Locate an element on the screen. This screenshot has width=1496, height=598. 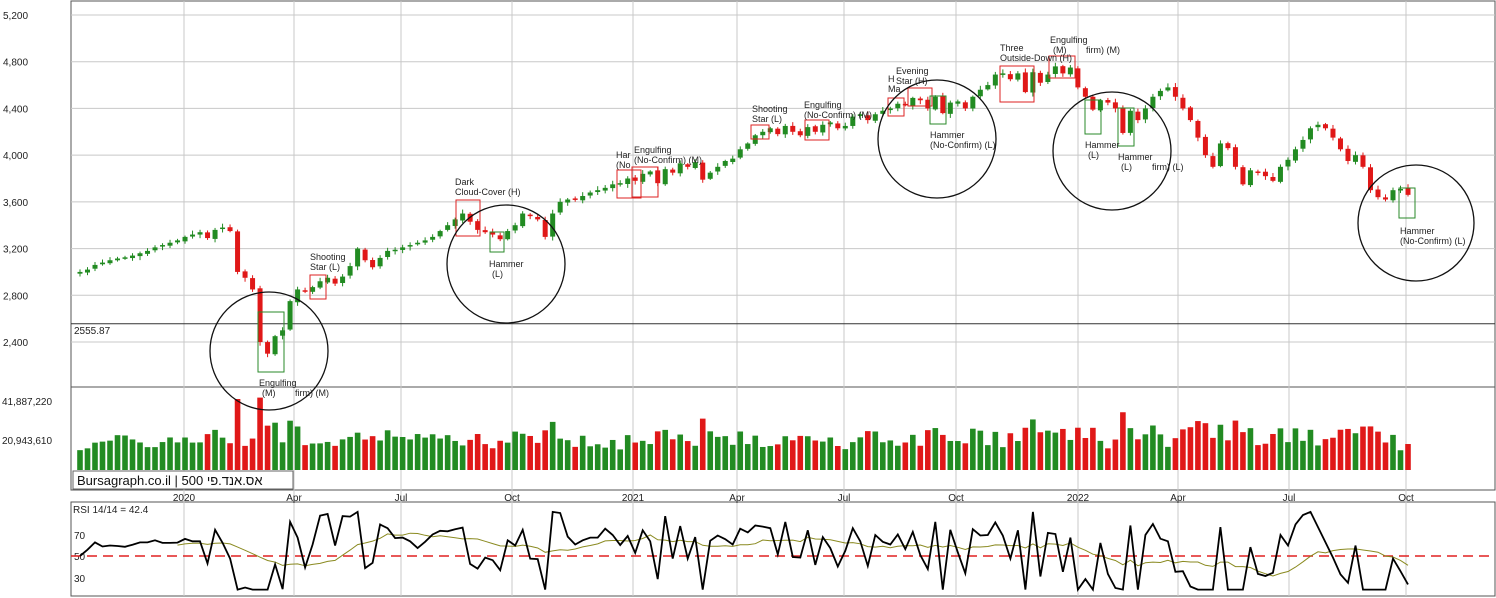
pattern-label: (No-Confirm) (L) is located at coordinates (963, 145).